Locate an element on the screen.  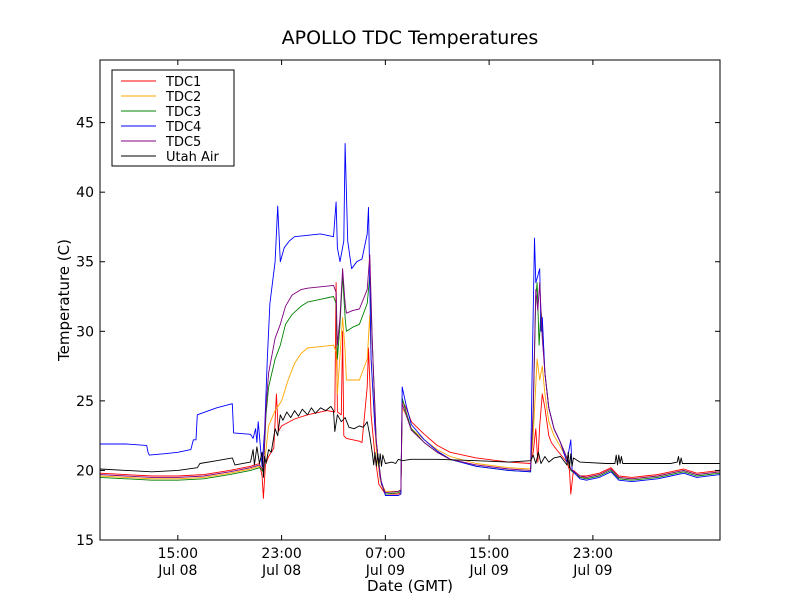
y-tick-label: 20 is located at coordinates (85, 471).